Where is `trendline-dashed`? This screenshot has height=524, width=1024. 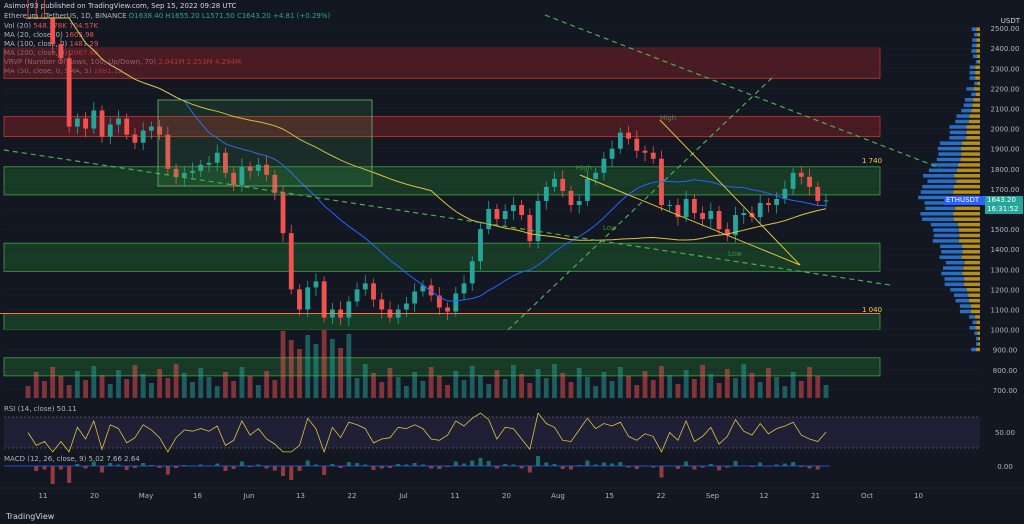 trendline-dashed is located at coordinates (641, 202).